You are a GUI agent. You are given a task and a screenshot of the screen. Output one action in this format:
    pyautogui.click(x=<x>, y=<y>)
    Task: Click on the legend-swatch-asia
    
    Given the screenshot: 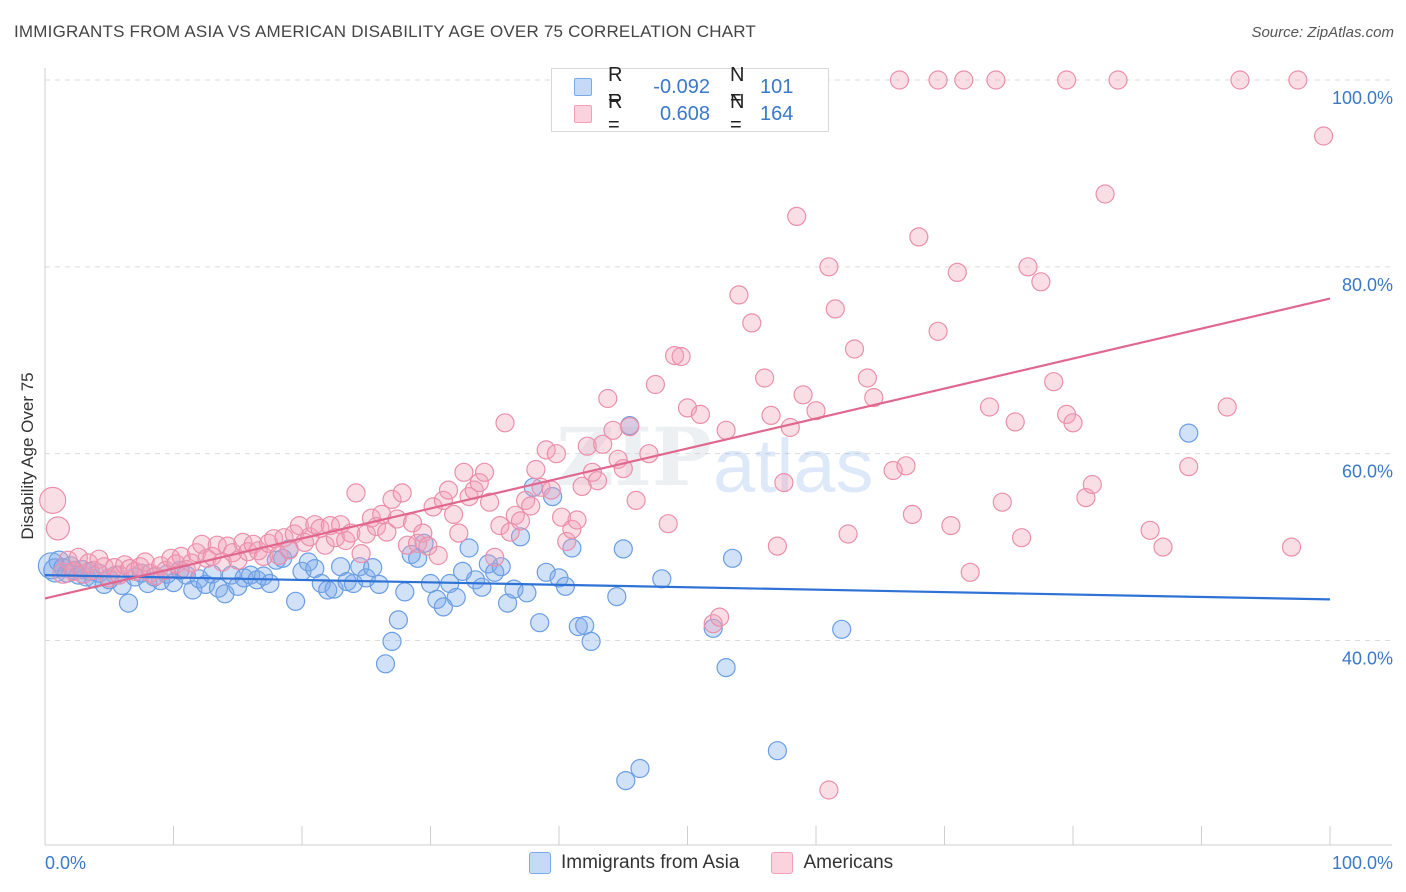 What is the action you would take?
    pyautogui.click(x=583, y=87)
    